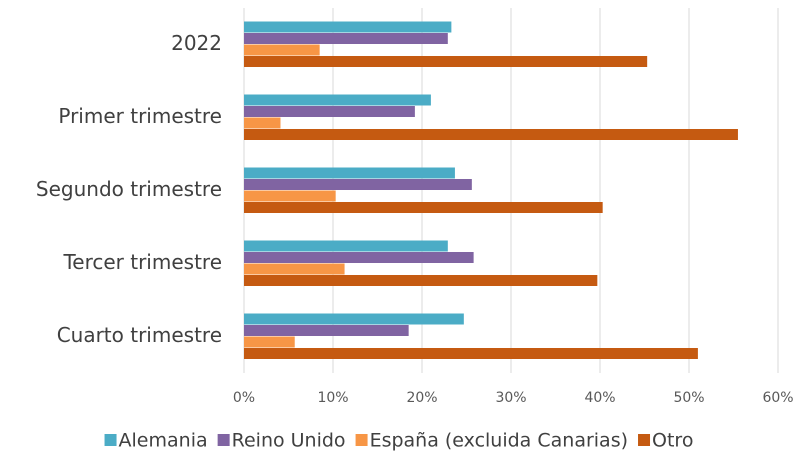 The width and height of the screenshot is (798, 463). Describe the element at coordinates (140, 116) in the screenshot. I see `y-tick-label: Primer trimestre` at that location.